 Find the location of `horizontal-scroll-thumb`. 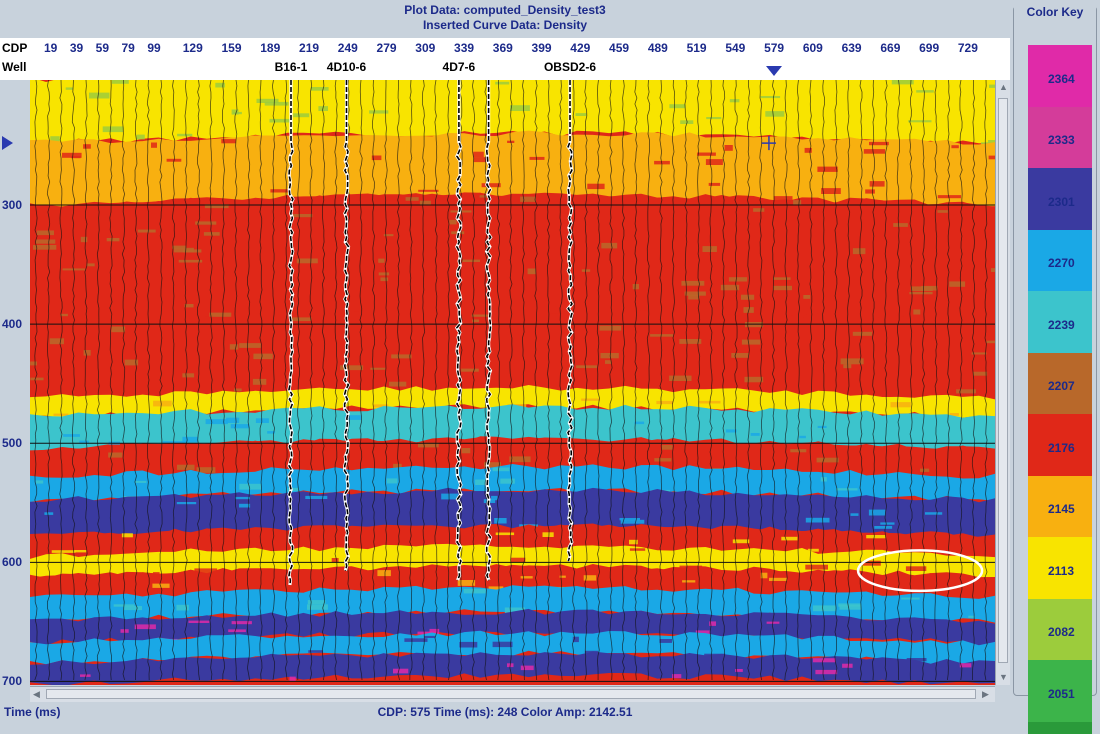

horizontal-scroll-thumb is located at coordinates (511, 694).